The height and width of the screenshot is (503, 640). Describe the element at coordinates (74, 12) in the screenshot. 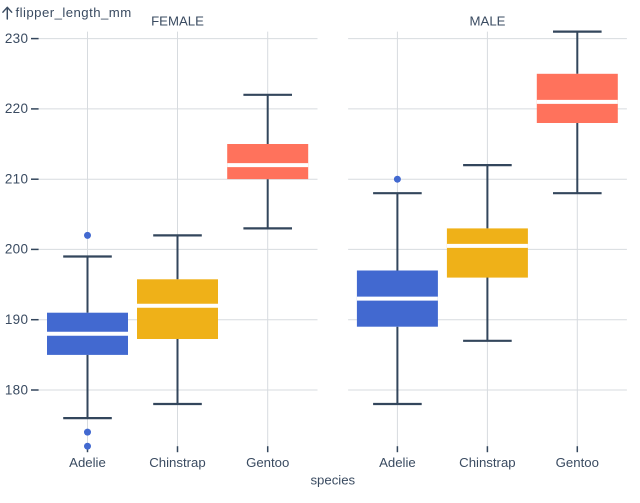

I see `svg-text: flipper_length_mm` at that location.